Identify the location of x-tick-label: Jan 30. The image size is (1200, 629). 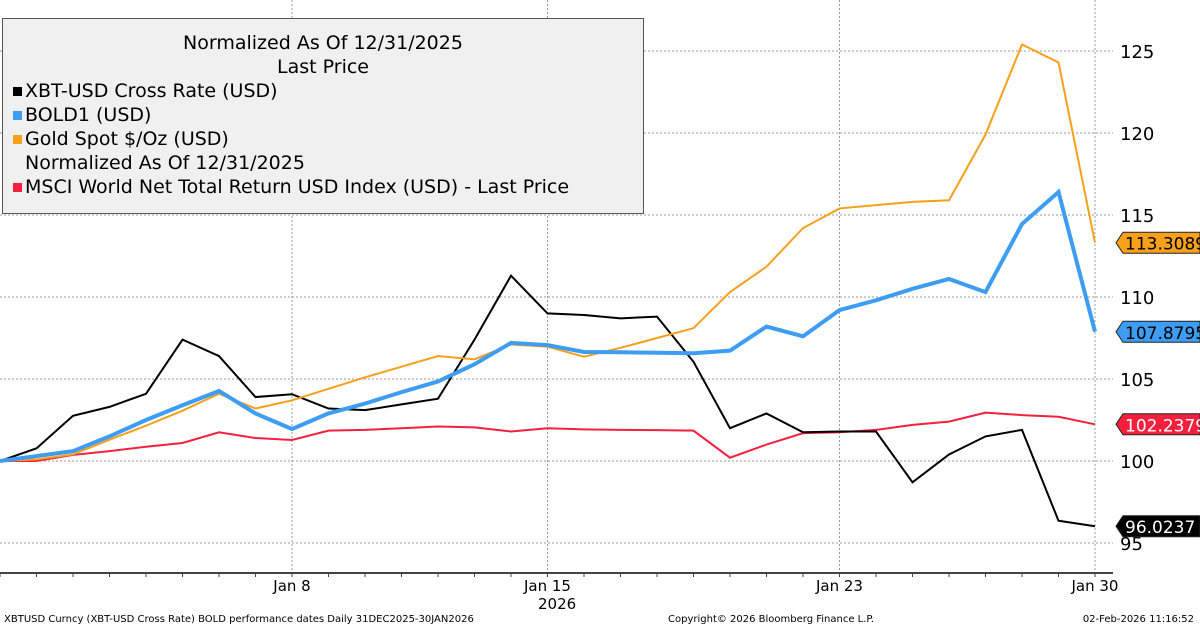
(1095, 586).